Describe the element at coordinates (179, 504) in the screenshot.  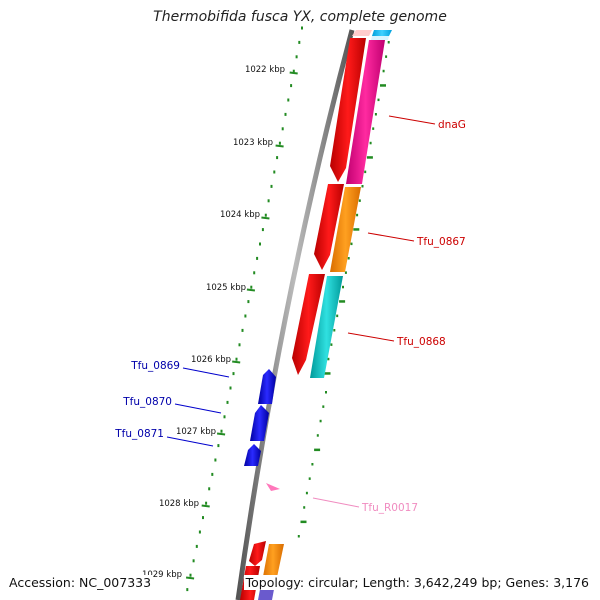
I see `tick-label: 1028 kbp` at that location.